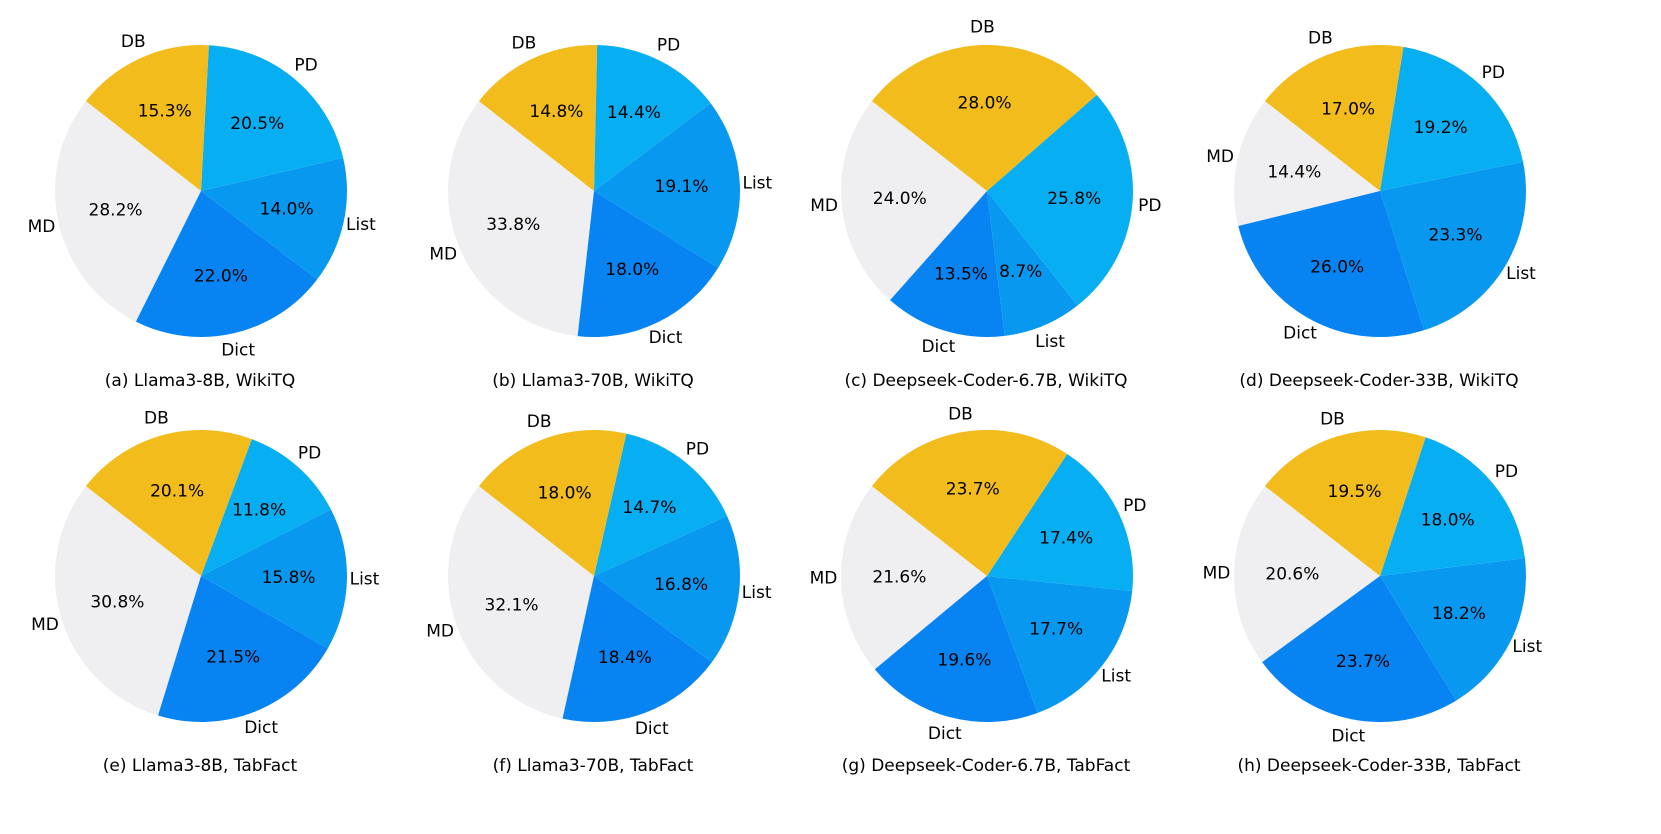 This screenshot has width=1661, height=834. What do you see at coordinates (233, 657) in the screenshot?
I see `slice-value-label-dict: 21.5%` at bounding box center [233, 657].